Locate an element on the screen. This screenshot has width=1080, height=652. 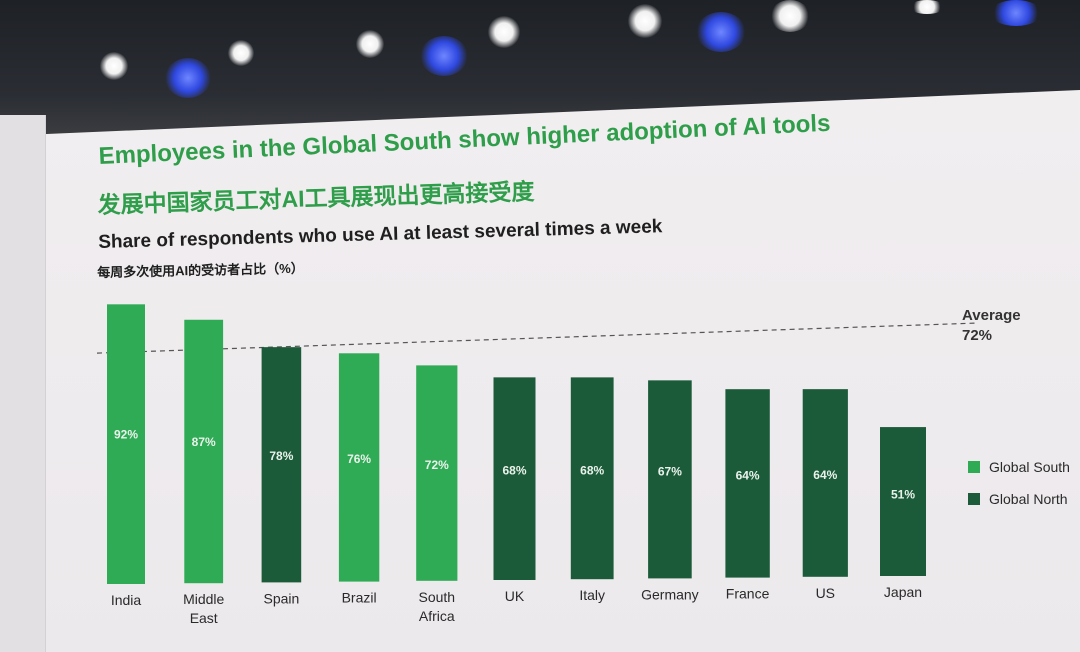
category-label-line: East is located at coordinates (204, 618).